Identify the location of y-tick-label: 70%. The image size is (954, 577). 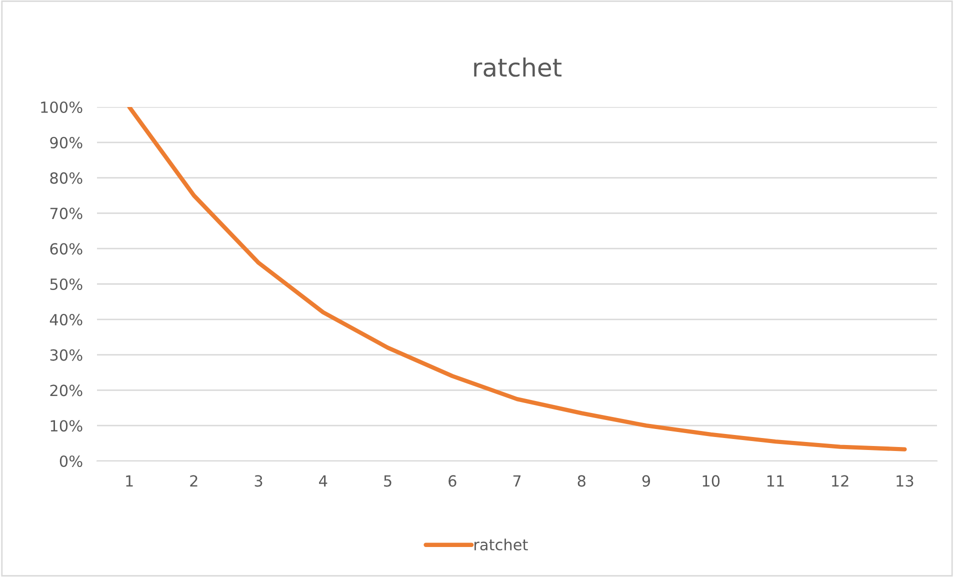
(66, 214).